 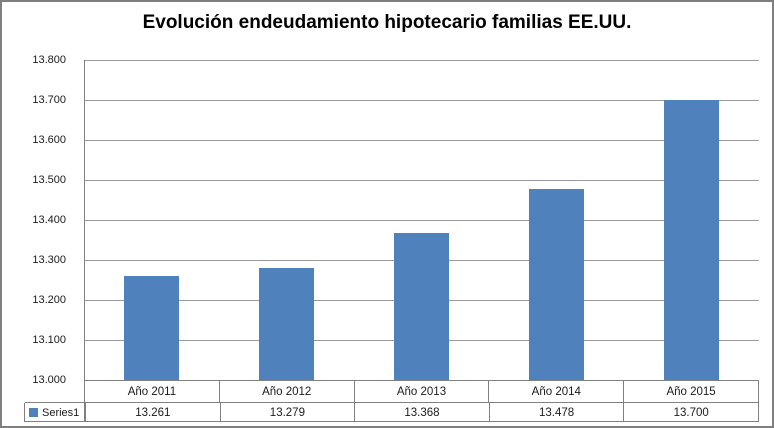 I want to click on data-table-category-row: Año 2011 Año 2012 Año 2013 Año 2014 Año 2015, so click(x=421, y=391).